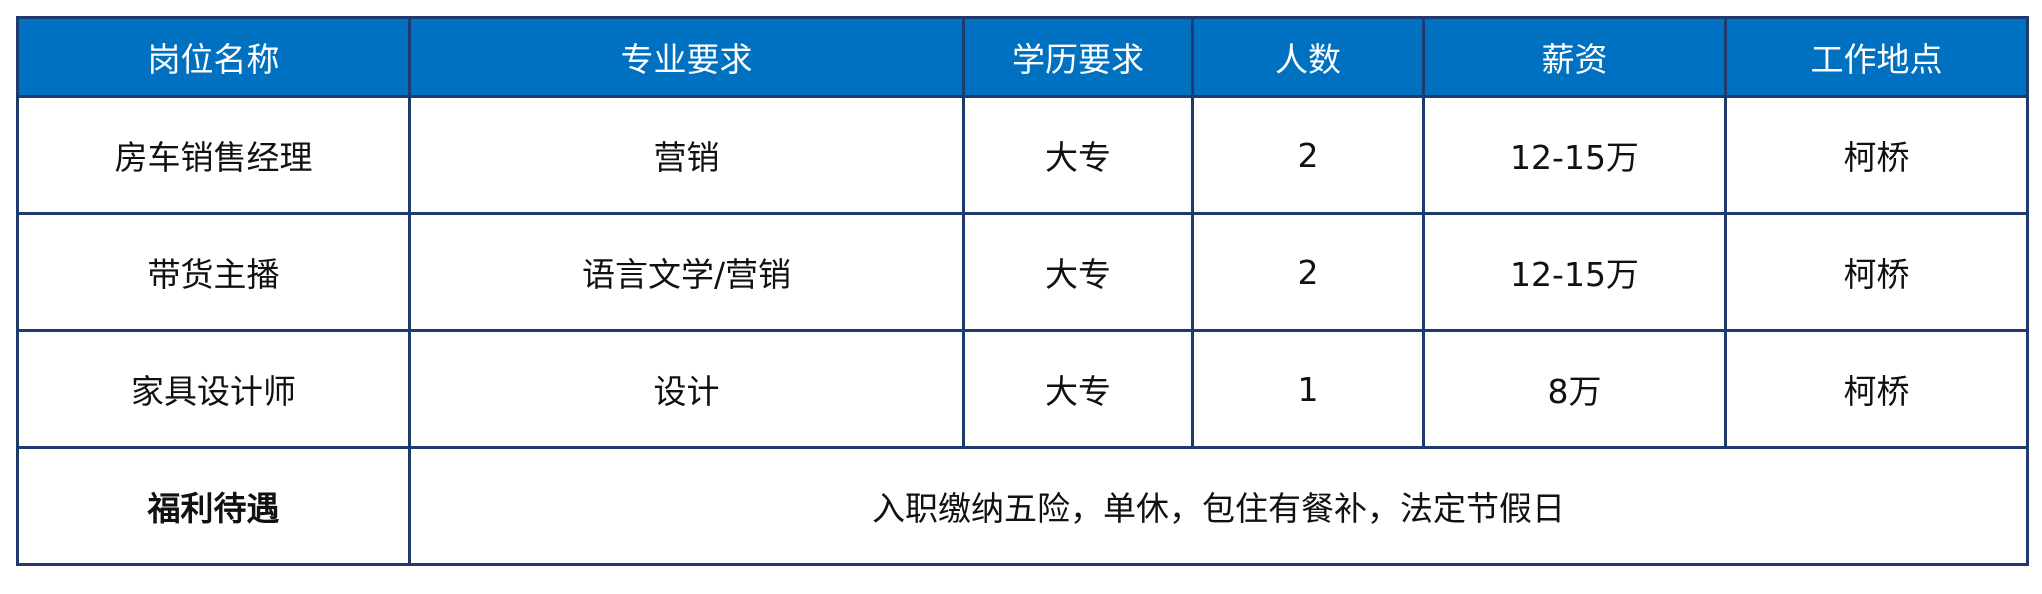  What do you see at coordinates (213, 155) in the screenshot?
I see `cell-position: 房车销售经理` at bounding box center [213, 155].